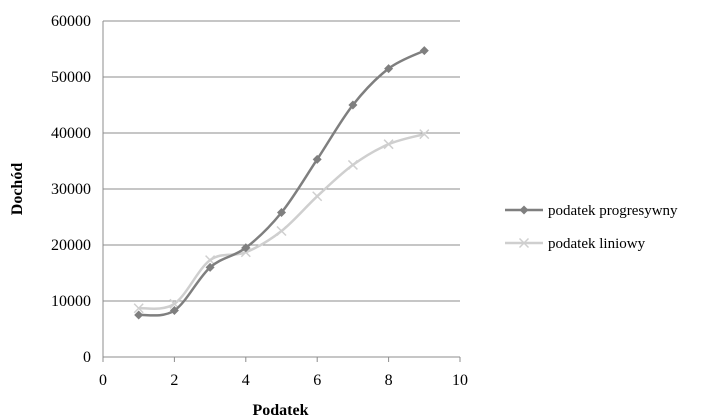 Image resolution: width=711 pixels, height=420 pixels. I want to click on y-tick-label: 20000, so click(71, 245).